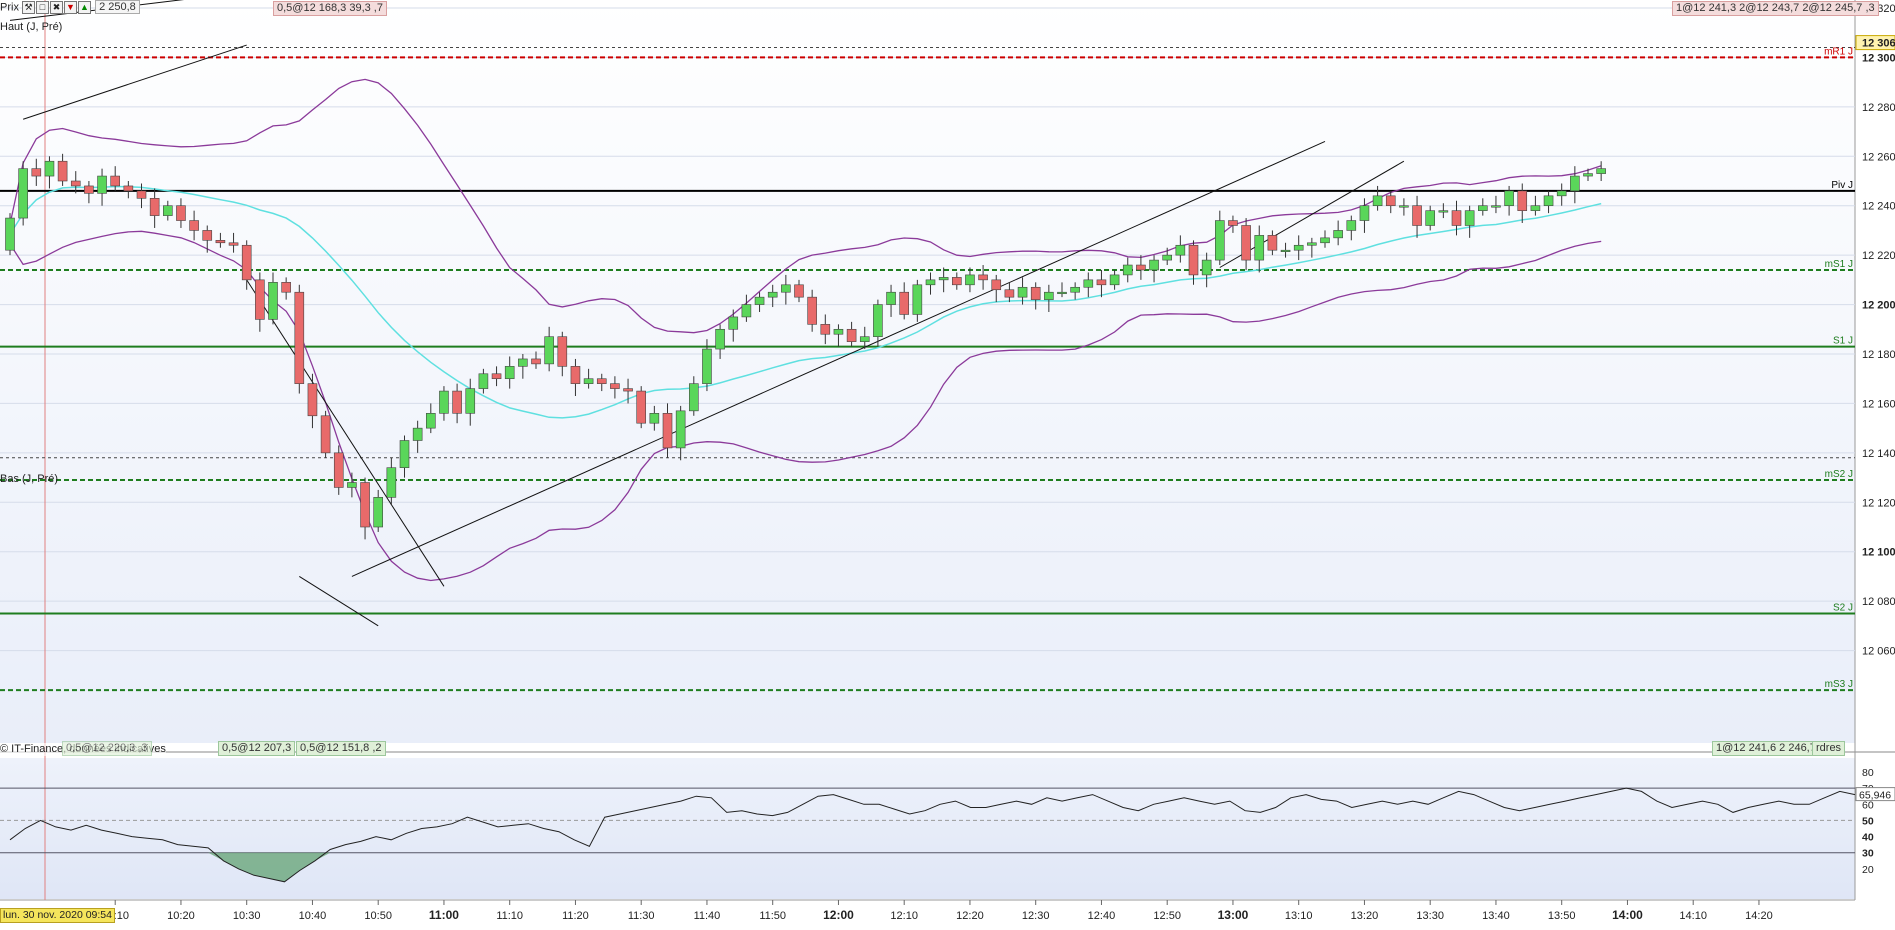  What do you see at coordinates (1878, 602) in the screenshot?
I see `price-tick-label: 12 080` at bounding box center [1878, 602].